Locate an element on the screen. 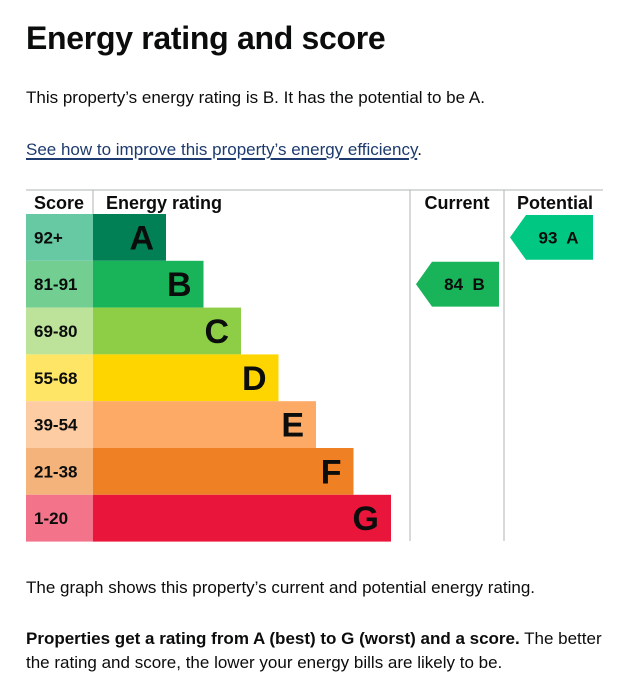 Image resolution: width=644 pixels, height=692 pixels. rating-letter-c: C is located at coordinates (216, 332).